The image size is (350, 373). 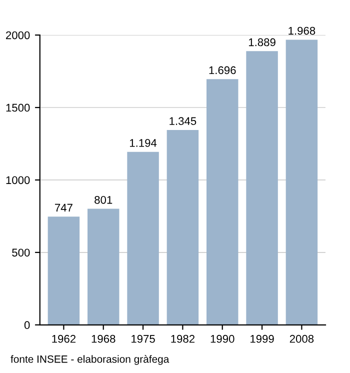 What do you see at coordinates (262, 42) in the screenshot?
I see `data-label: 1.889` at bounding box center [262, 42].